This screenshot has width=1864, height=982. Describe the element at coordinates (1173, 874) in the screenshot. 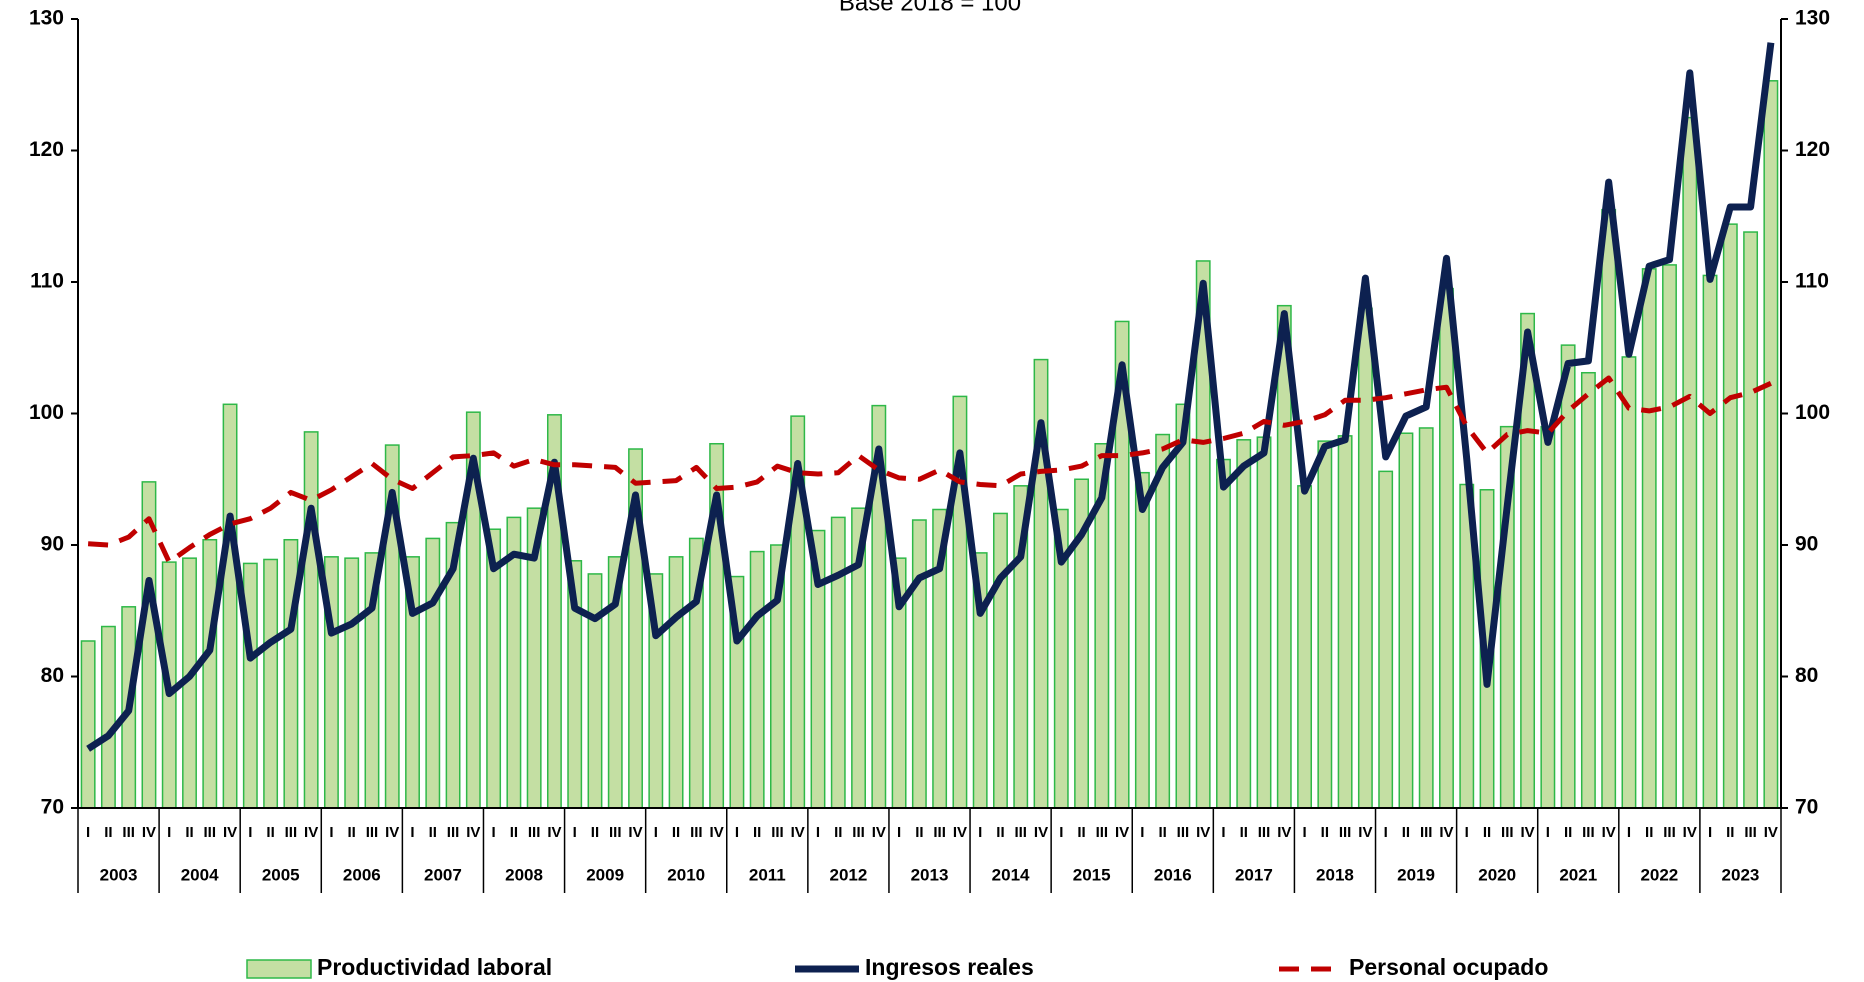

I see `year-label: 2016` at that location.